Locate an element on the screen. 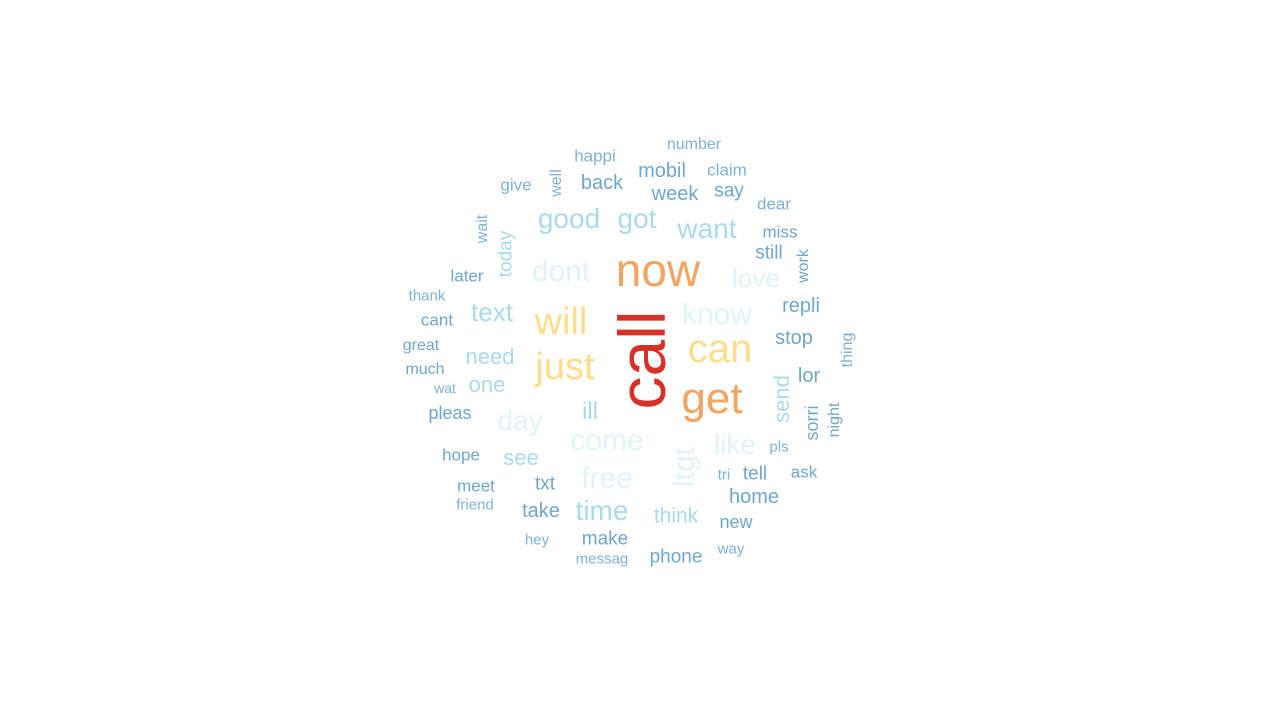 The height and width of the screenshot is (720, 1280). word-send: send is located at coordinates (781, 399).